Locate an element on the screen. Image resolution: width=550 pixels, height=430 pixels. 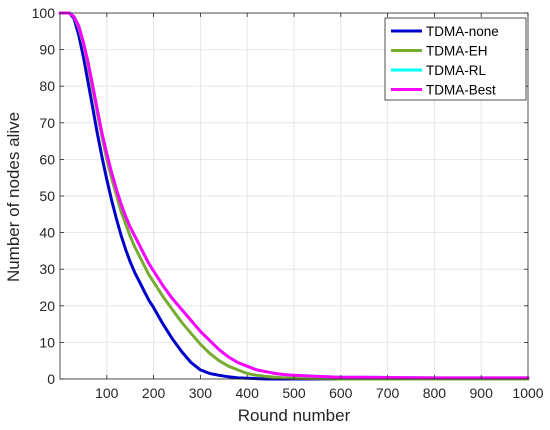
x-tick-label: 400 is located at coordinates (248, 393).